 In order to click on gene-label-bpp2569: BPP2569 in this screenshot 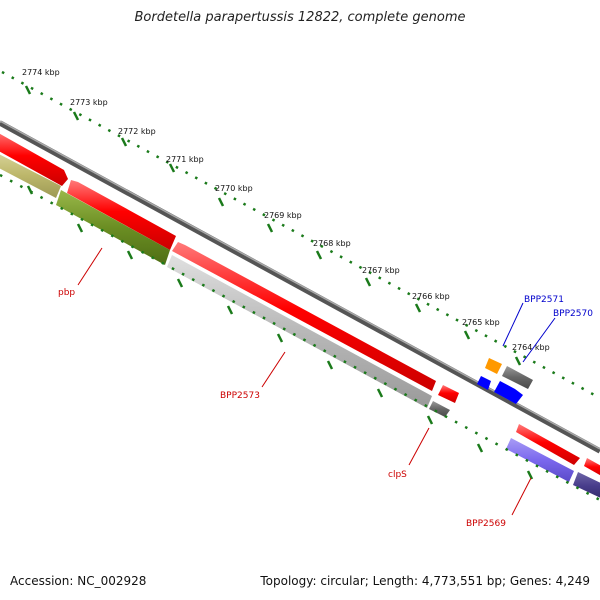, I will do `click(486, 524)`.